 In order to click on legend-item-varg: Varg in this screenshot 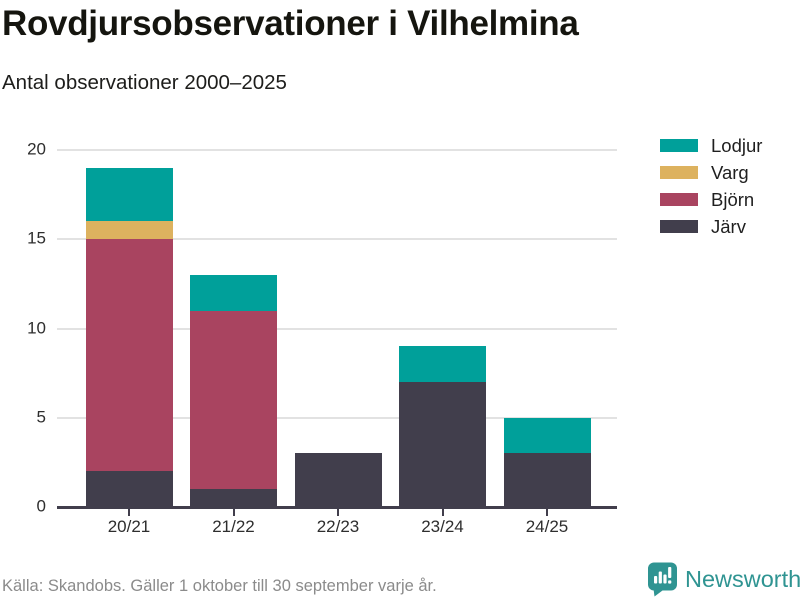, I will do `click(711, 172)`.